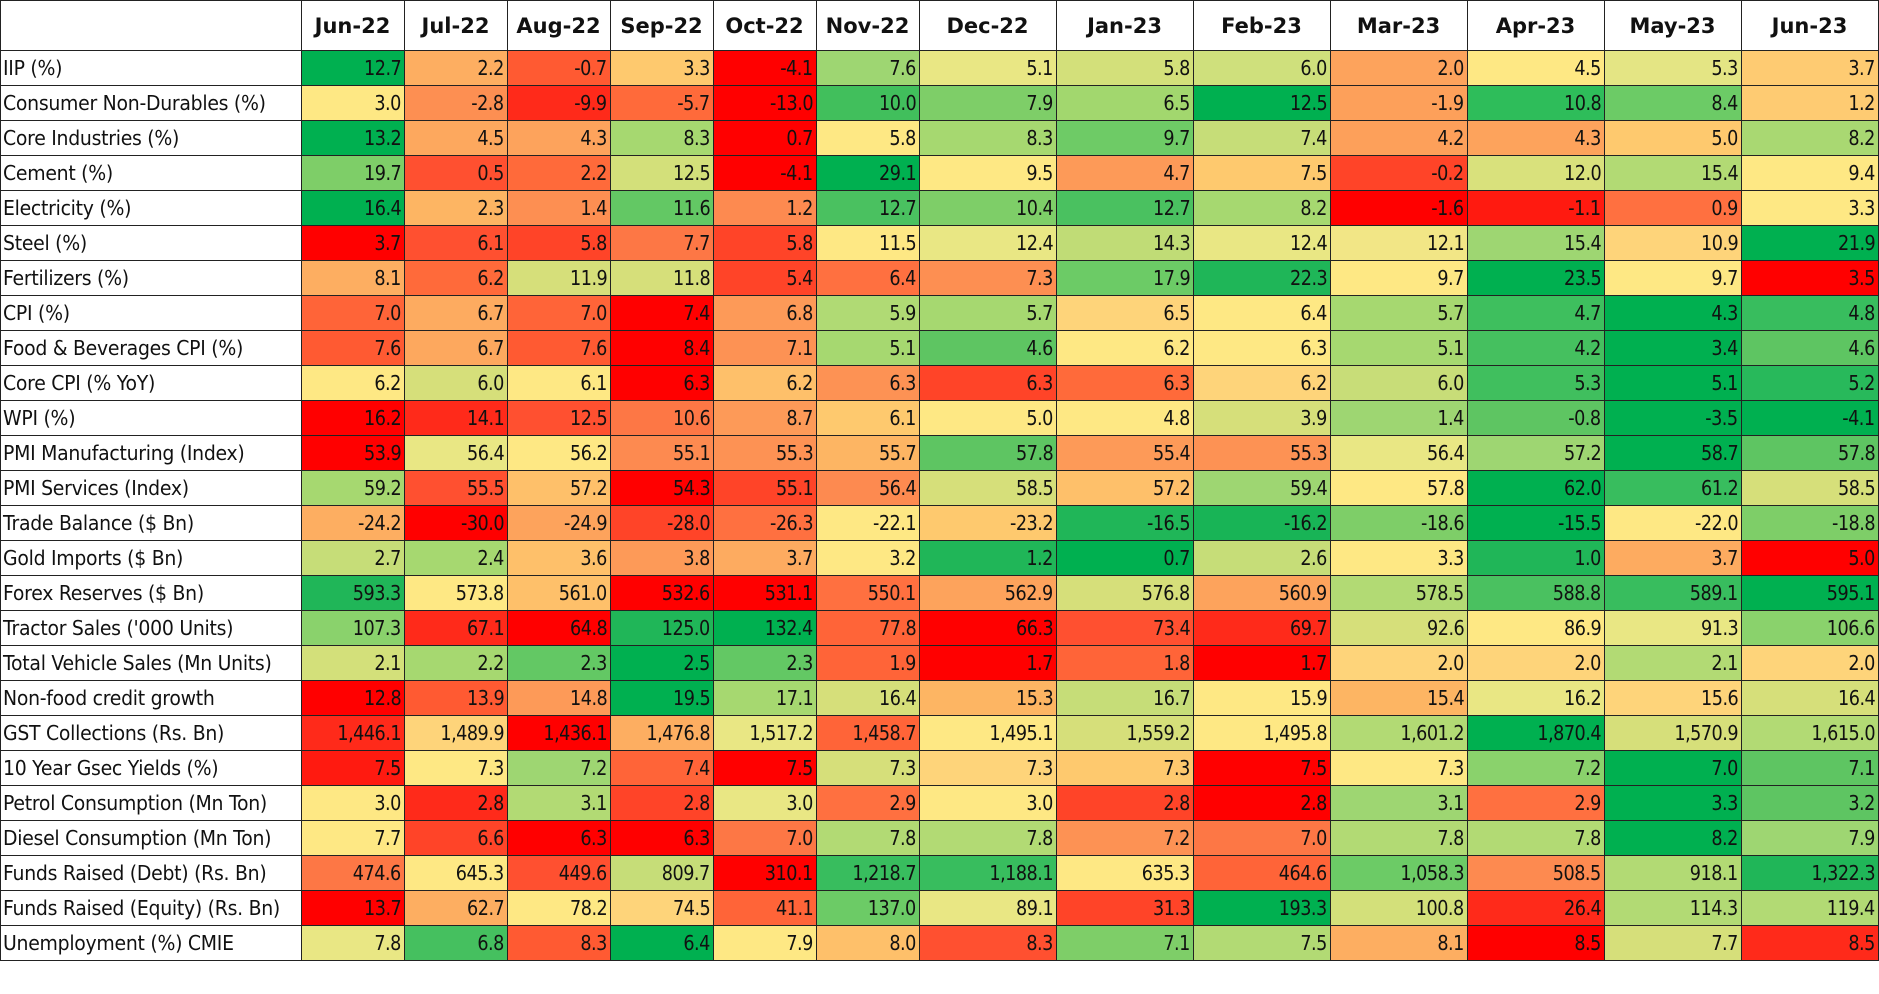 This screenshot has height=994, width=1879. I want to click on row-label: Funds Raised (Equity) (Rs. Bn), so click(142, 908).